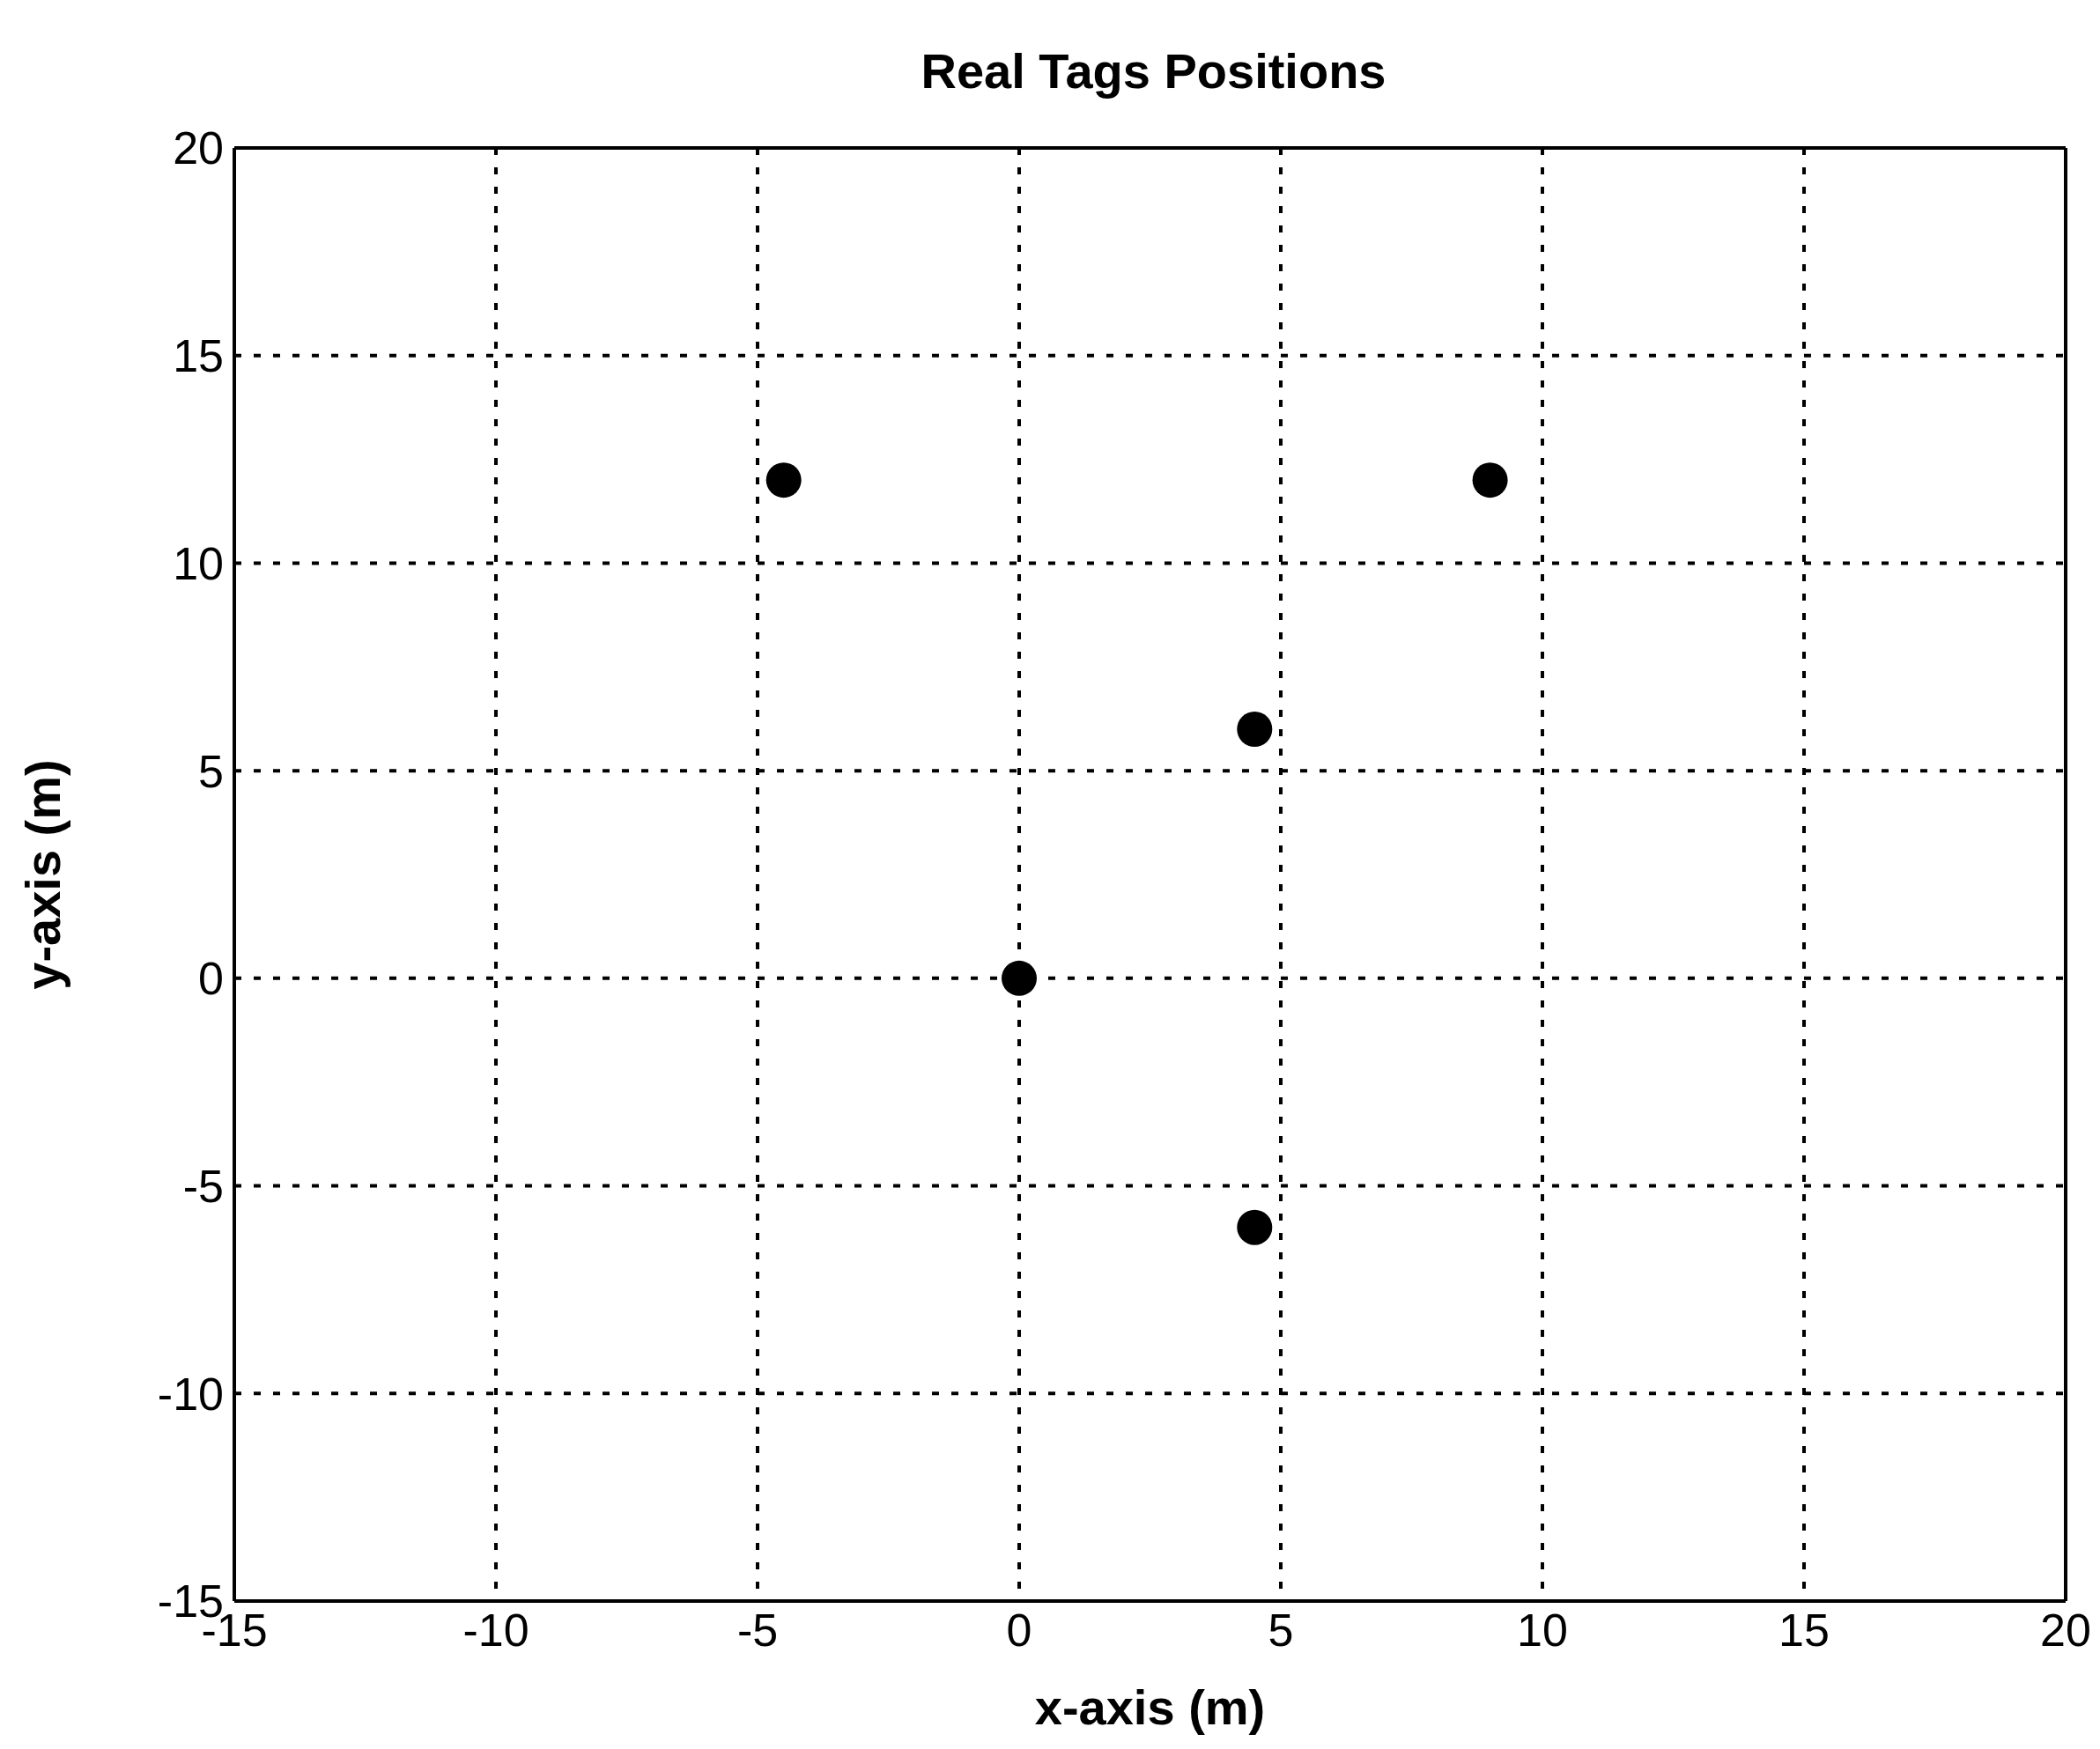  What do you see at coordinates (198, 563) in the screenshot?
I see `y-tick-label: 10` at bounding box center [198, 563].